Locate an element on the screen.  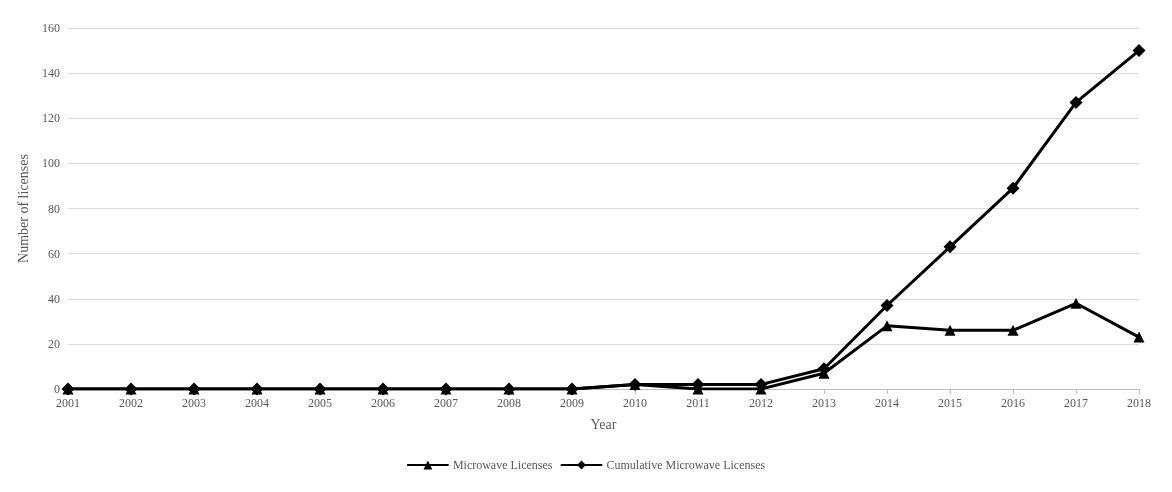
x-tick-label: 2003 is located at coordinates (194, 403).